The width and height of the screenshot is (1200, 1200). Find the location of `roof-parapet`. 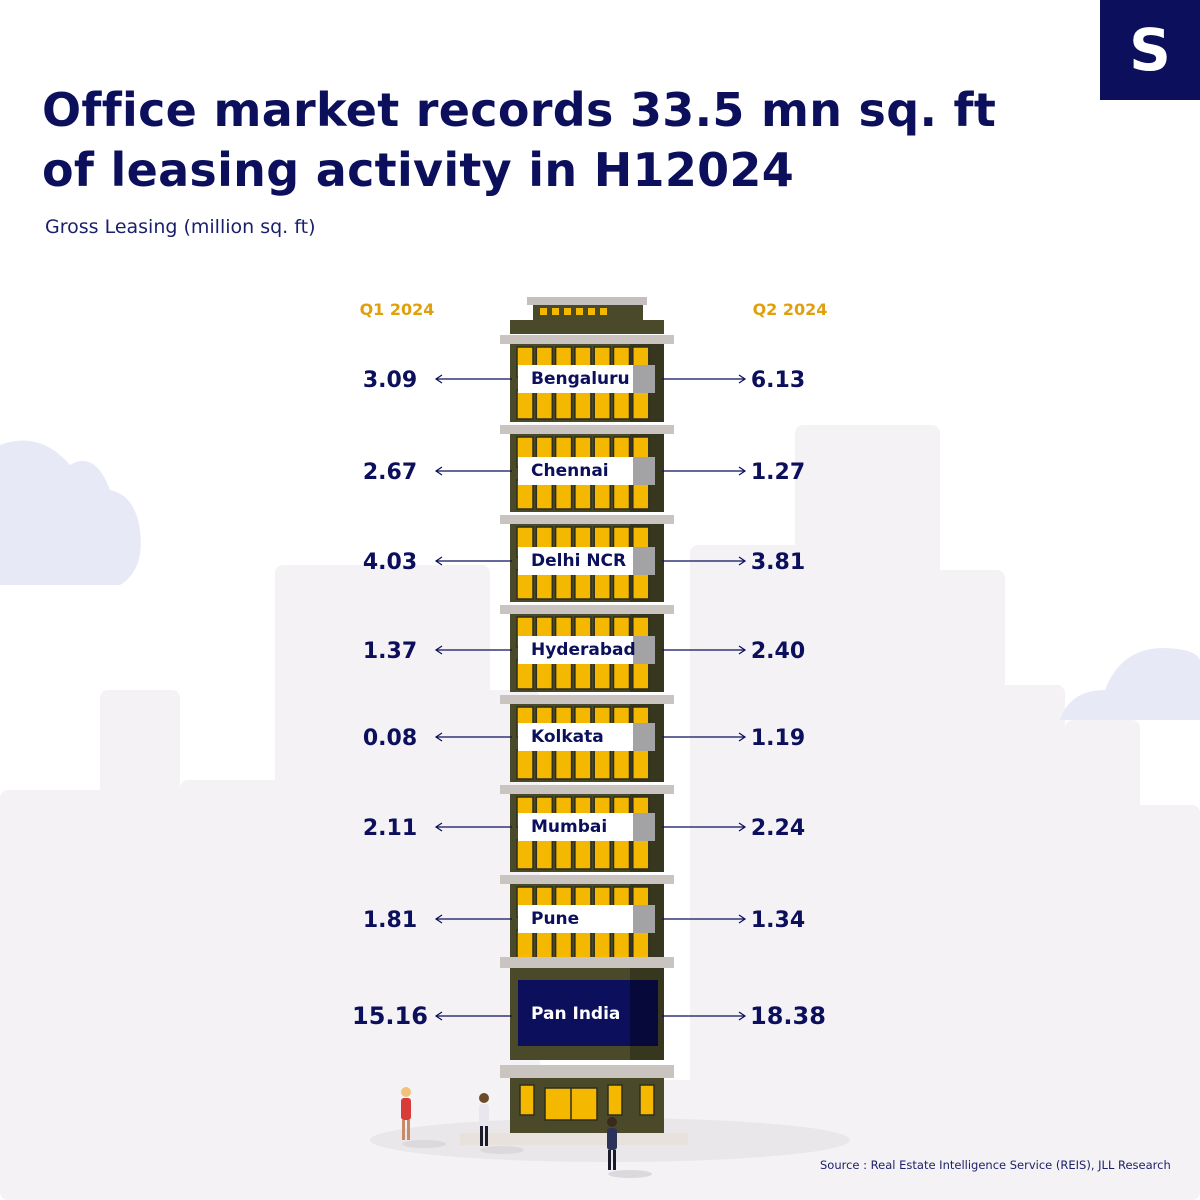

roof-parapet is located at coordinates (587, 327).